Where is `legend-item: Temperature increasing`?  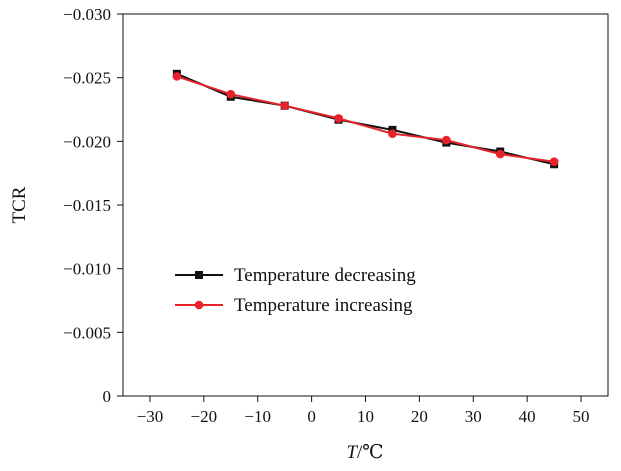 legend-item: Temperature increasing is located at coordinates (294, 305).